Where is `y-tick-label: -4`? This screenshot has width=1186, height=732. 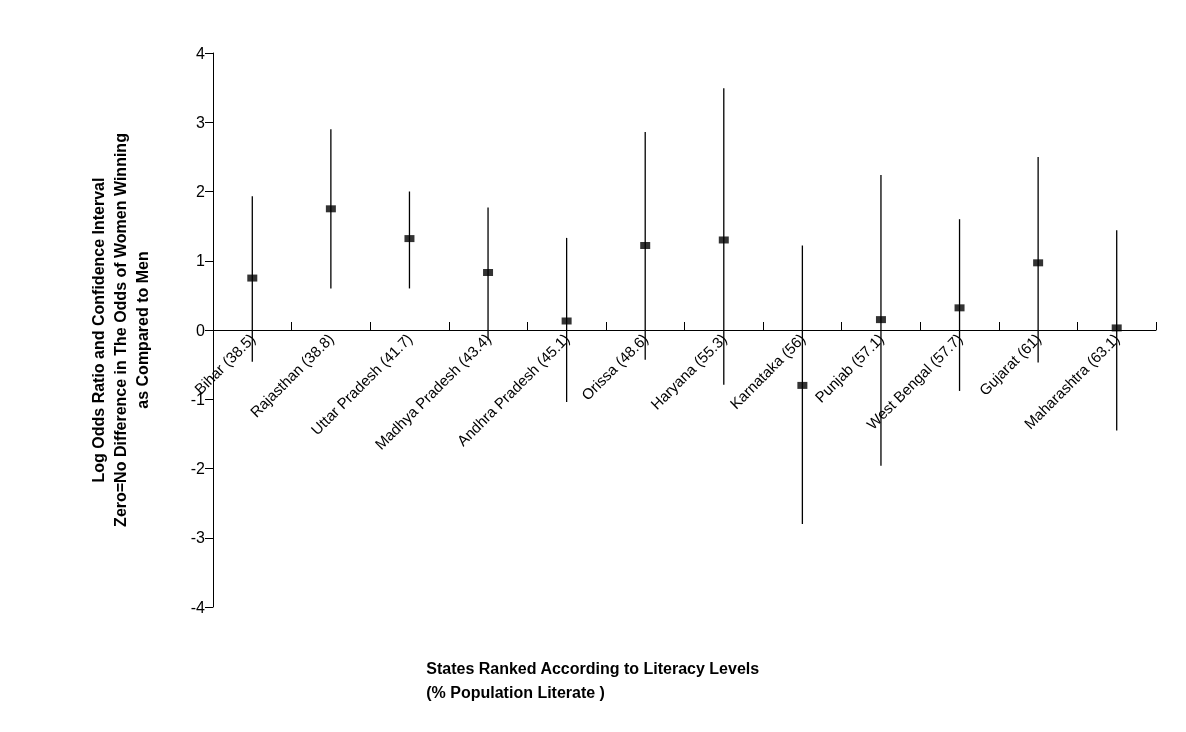
y-tick-label: -4 is located at coordinates (198, 607).